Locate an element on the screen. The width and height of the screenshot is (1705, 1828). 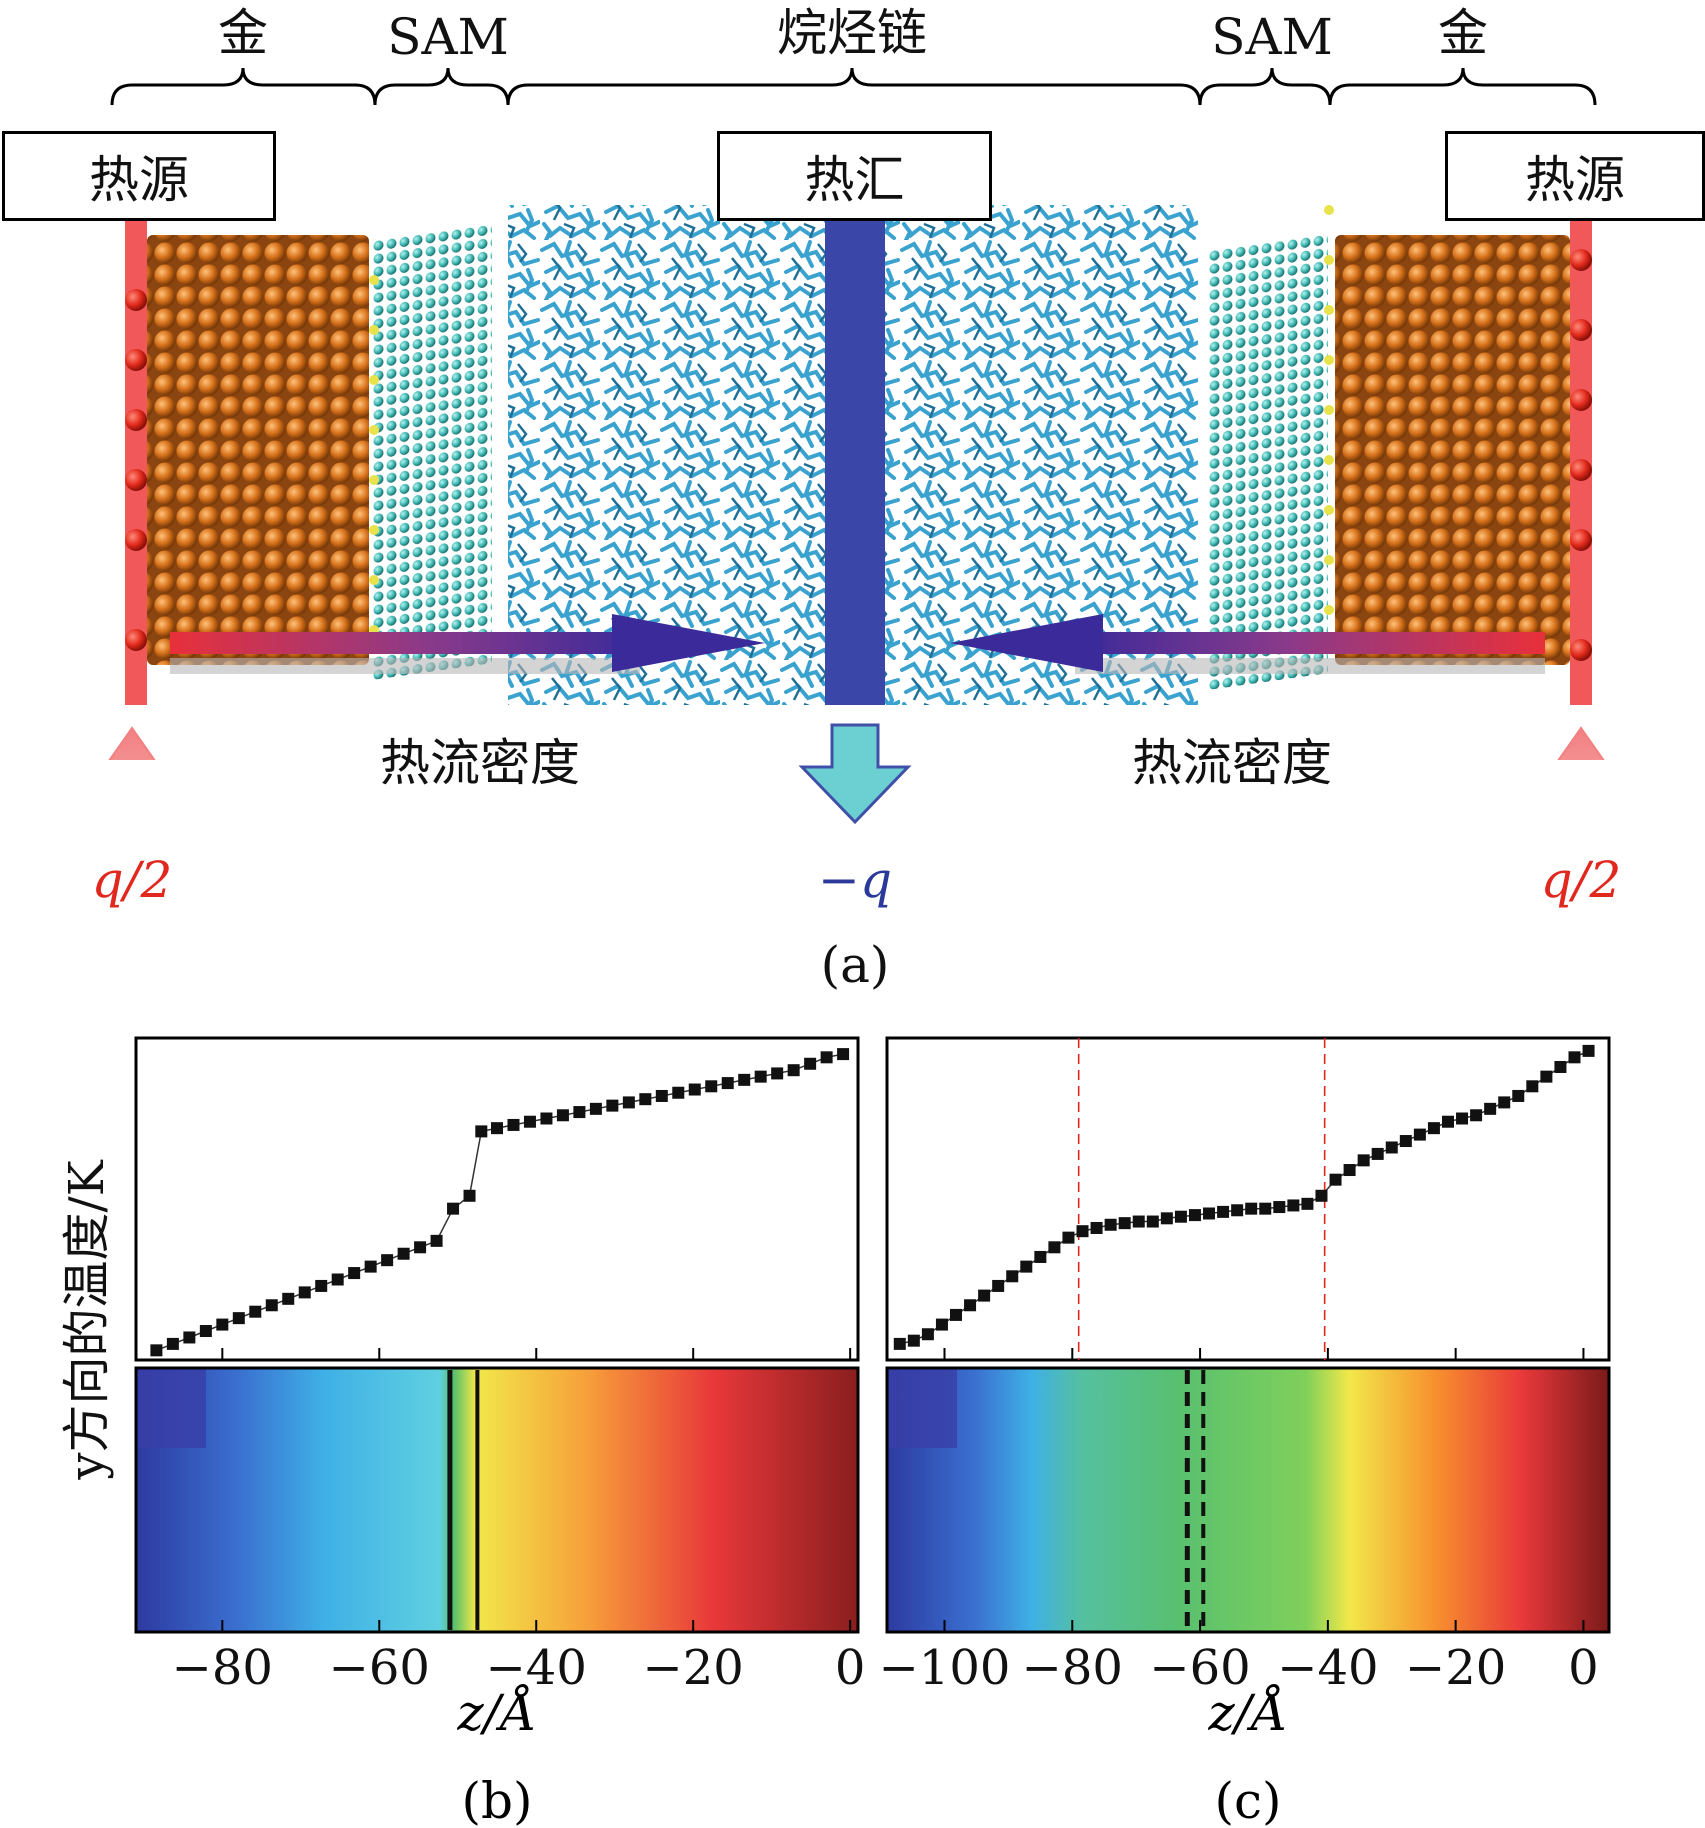
q-half-right: q/2 is located at coordinates (1581, 880).